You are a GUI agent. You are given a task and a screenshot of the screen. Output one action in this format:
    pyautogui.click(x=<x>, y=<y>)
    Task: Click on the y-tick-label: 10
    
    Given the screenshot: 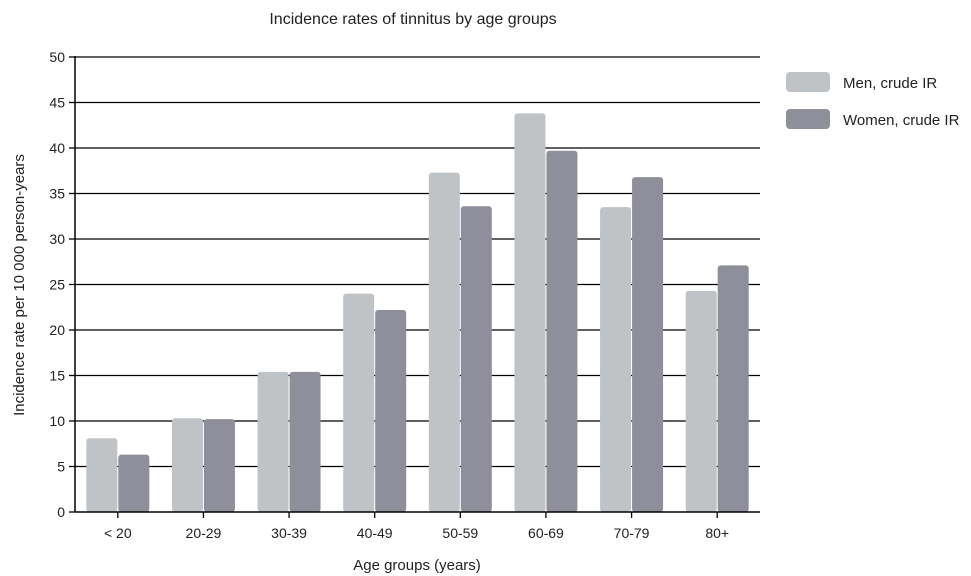 What is the action you would take?
    pyautogui.click(x=57, y=421)
    